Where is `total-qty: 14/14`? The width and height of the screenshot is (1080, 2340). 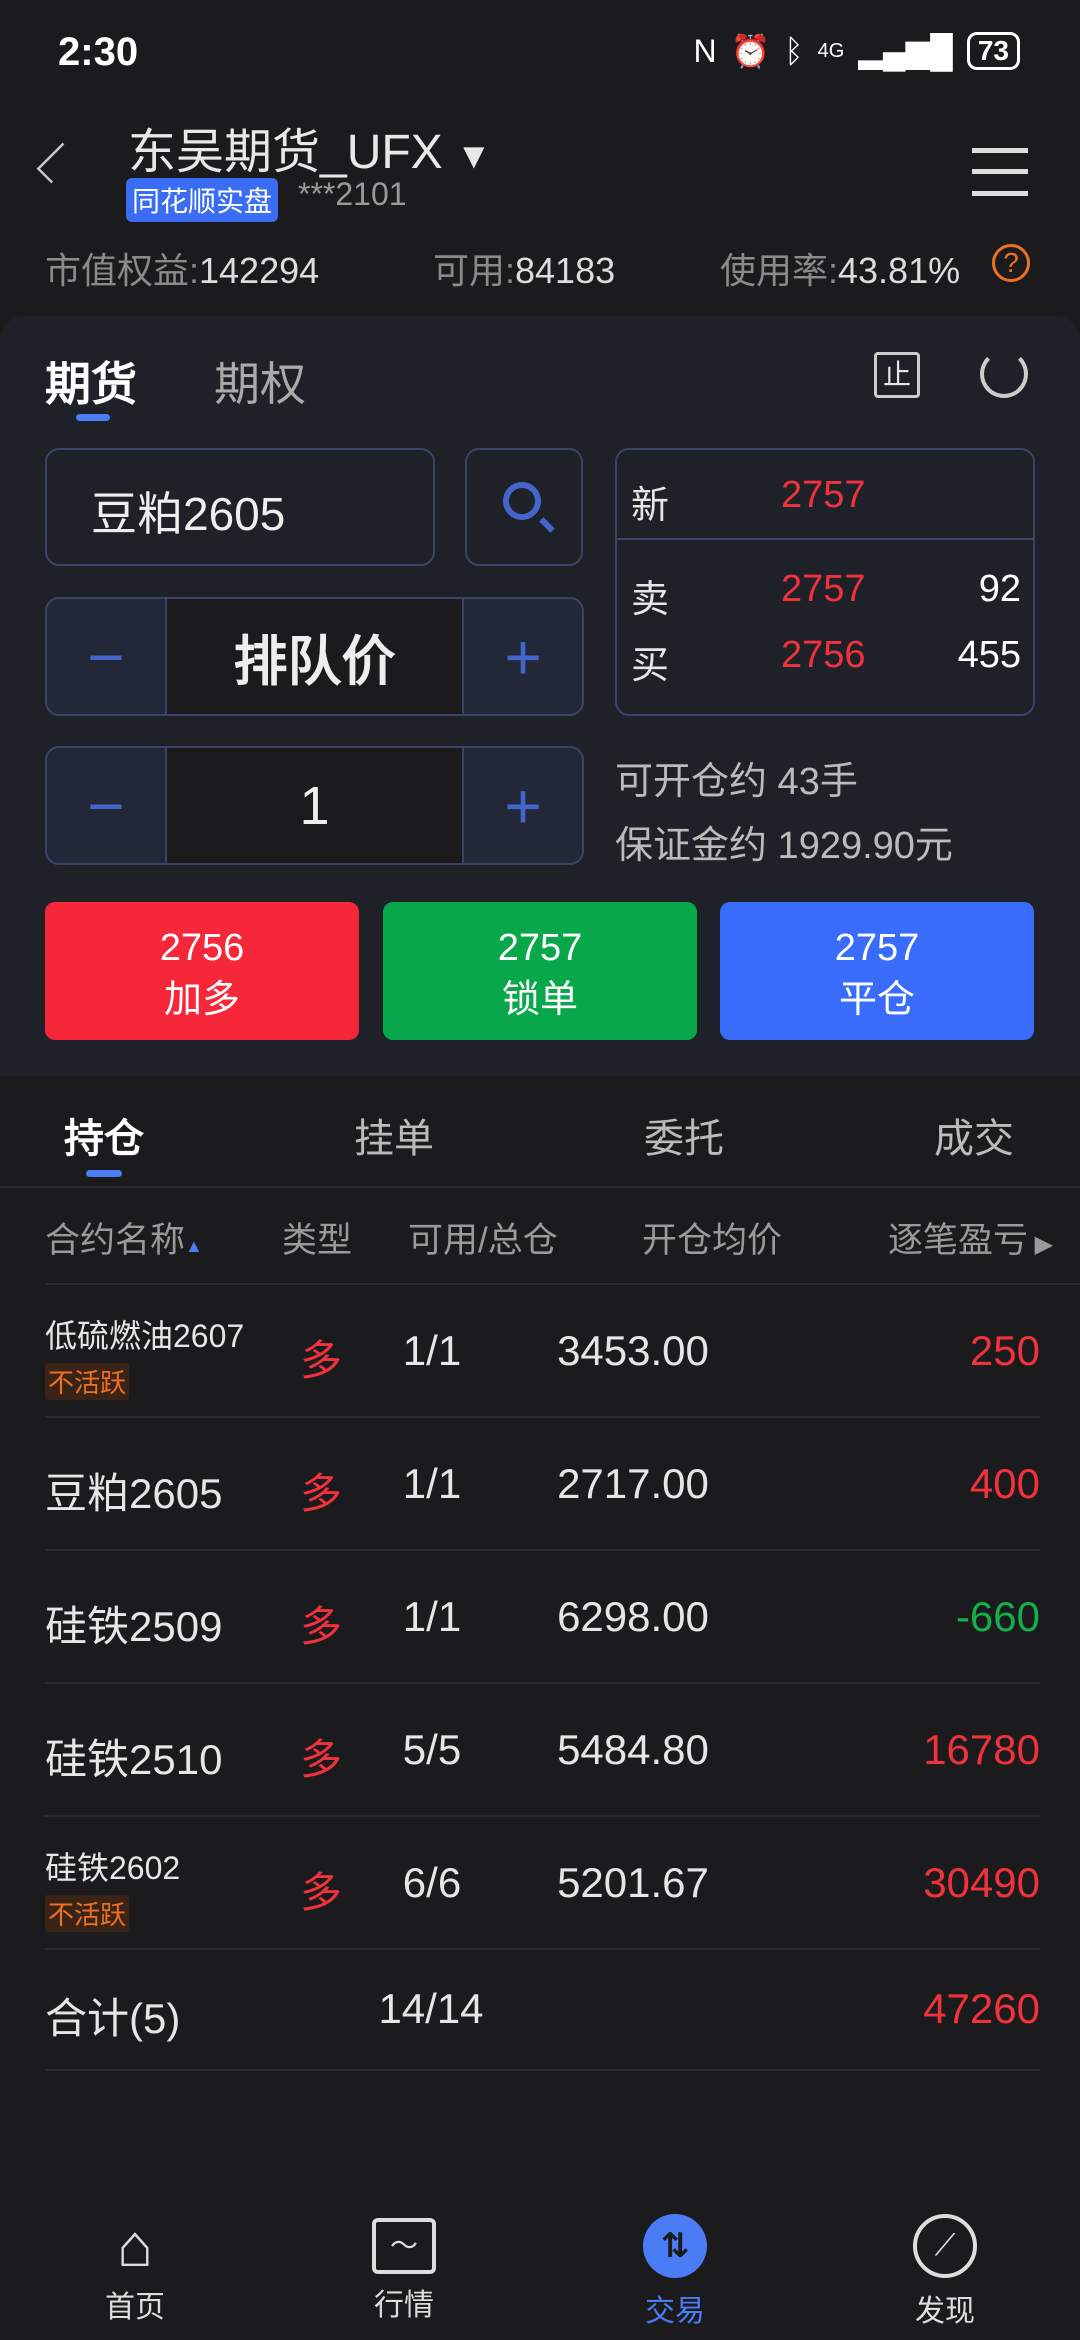 total-qty: 14/14 is located at coordinates (431, 2008).